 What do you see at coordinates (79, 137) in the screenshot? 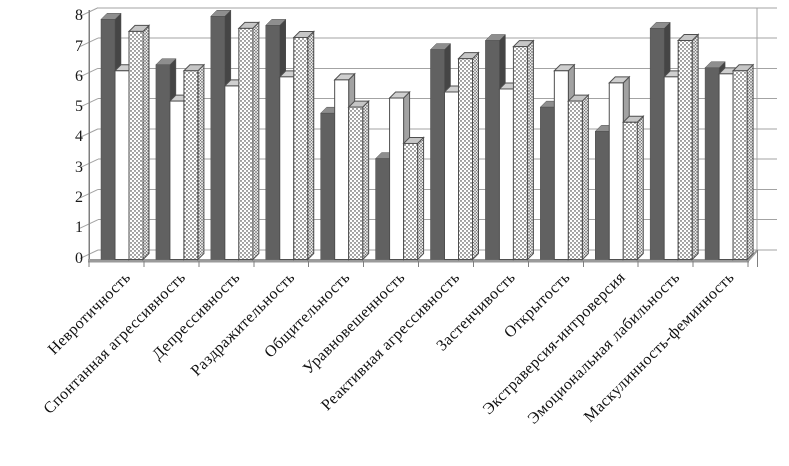
I see `y-tick-label-4: 4` at bounding box center [79, 137].